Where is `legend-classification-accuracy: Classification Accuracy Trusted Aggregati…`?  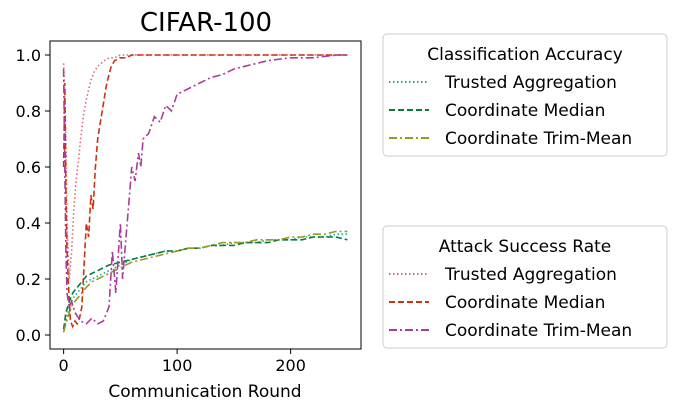
legend-classification-accuracy: Classification Accuracy Trusted Aggregati… is located at coordinates (525, 95).